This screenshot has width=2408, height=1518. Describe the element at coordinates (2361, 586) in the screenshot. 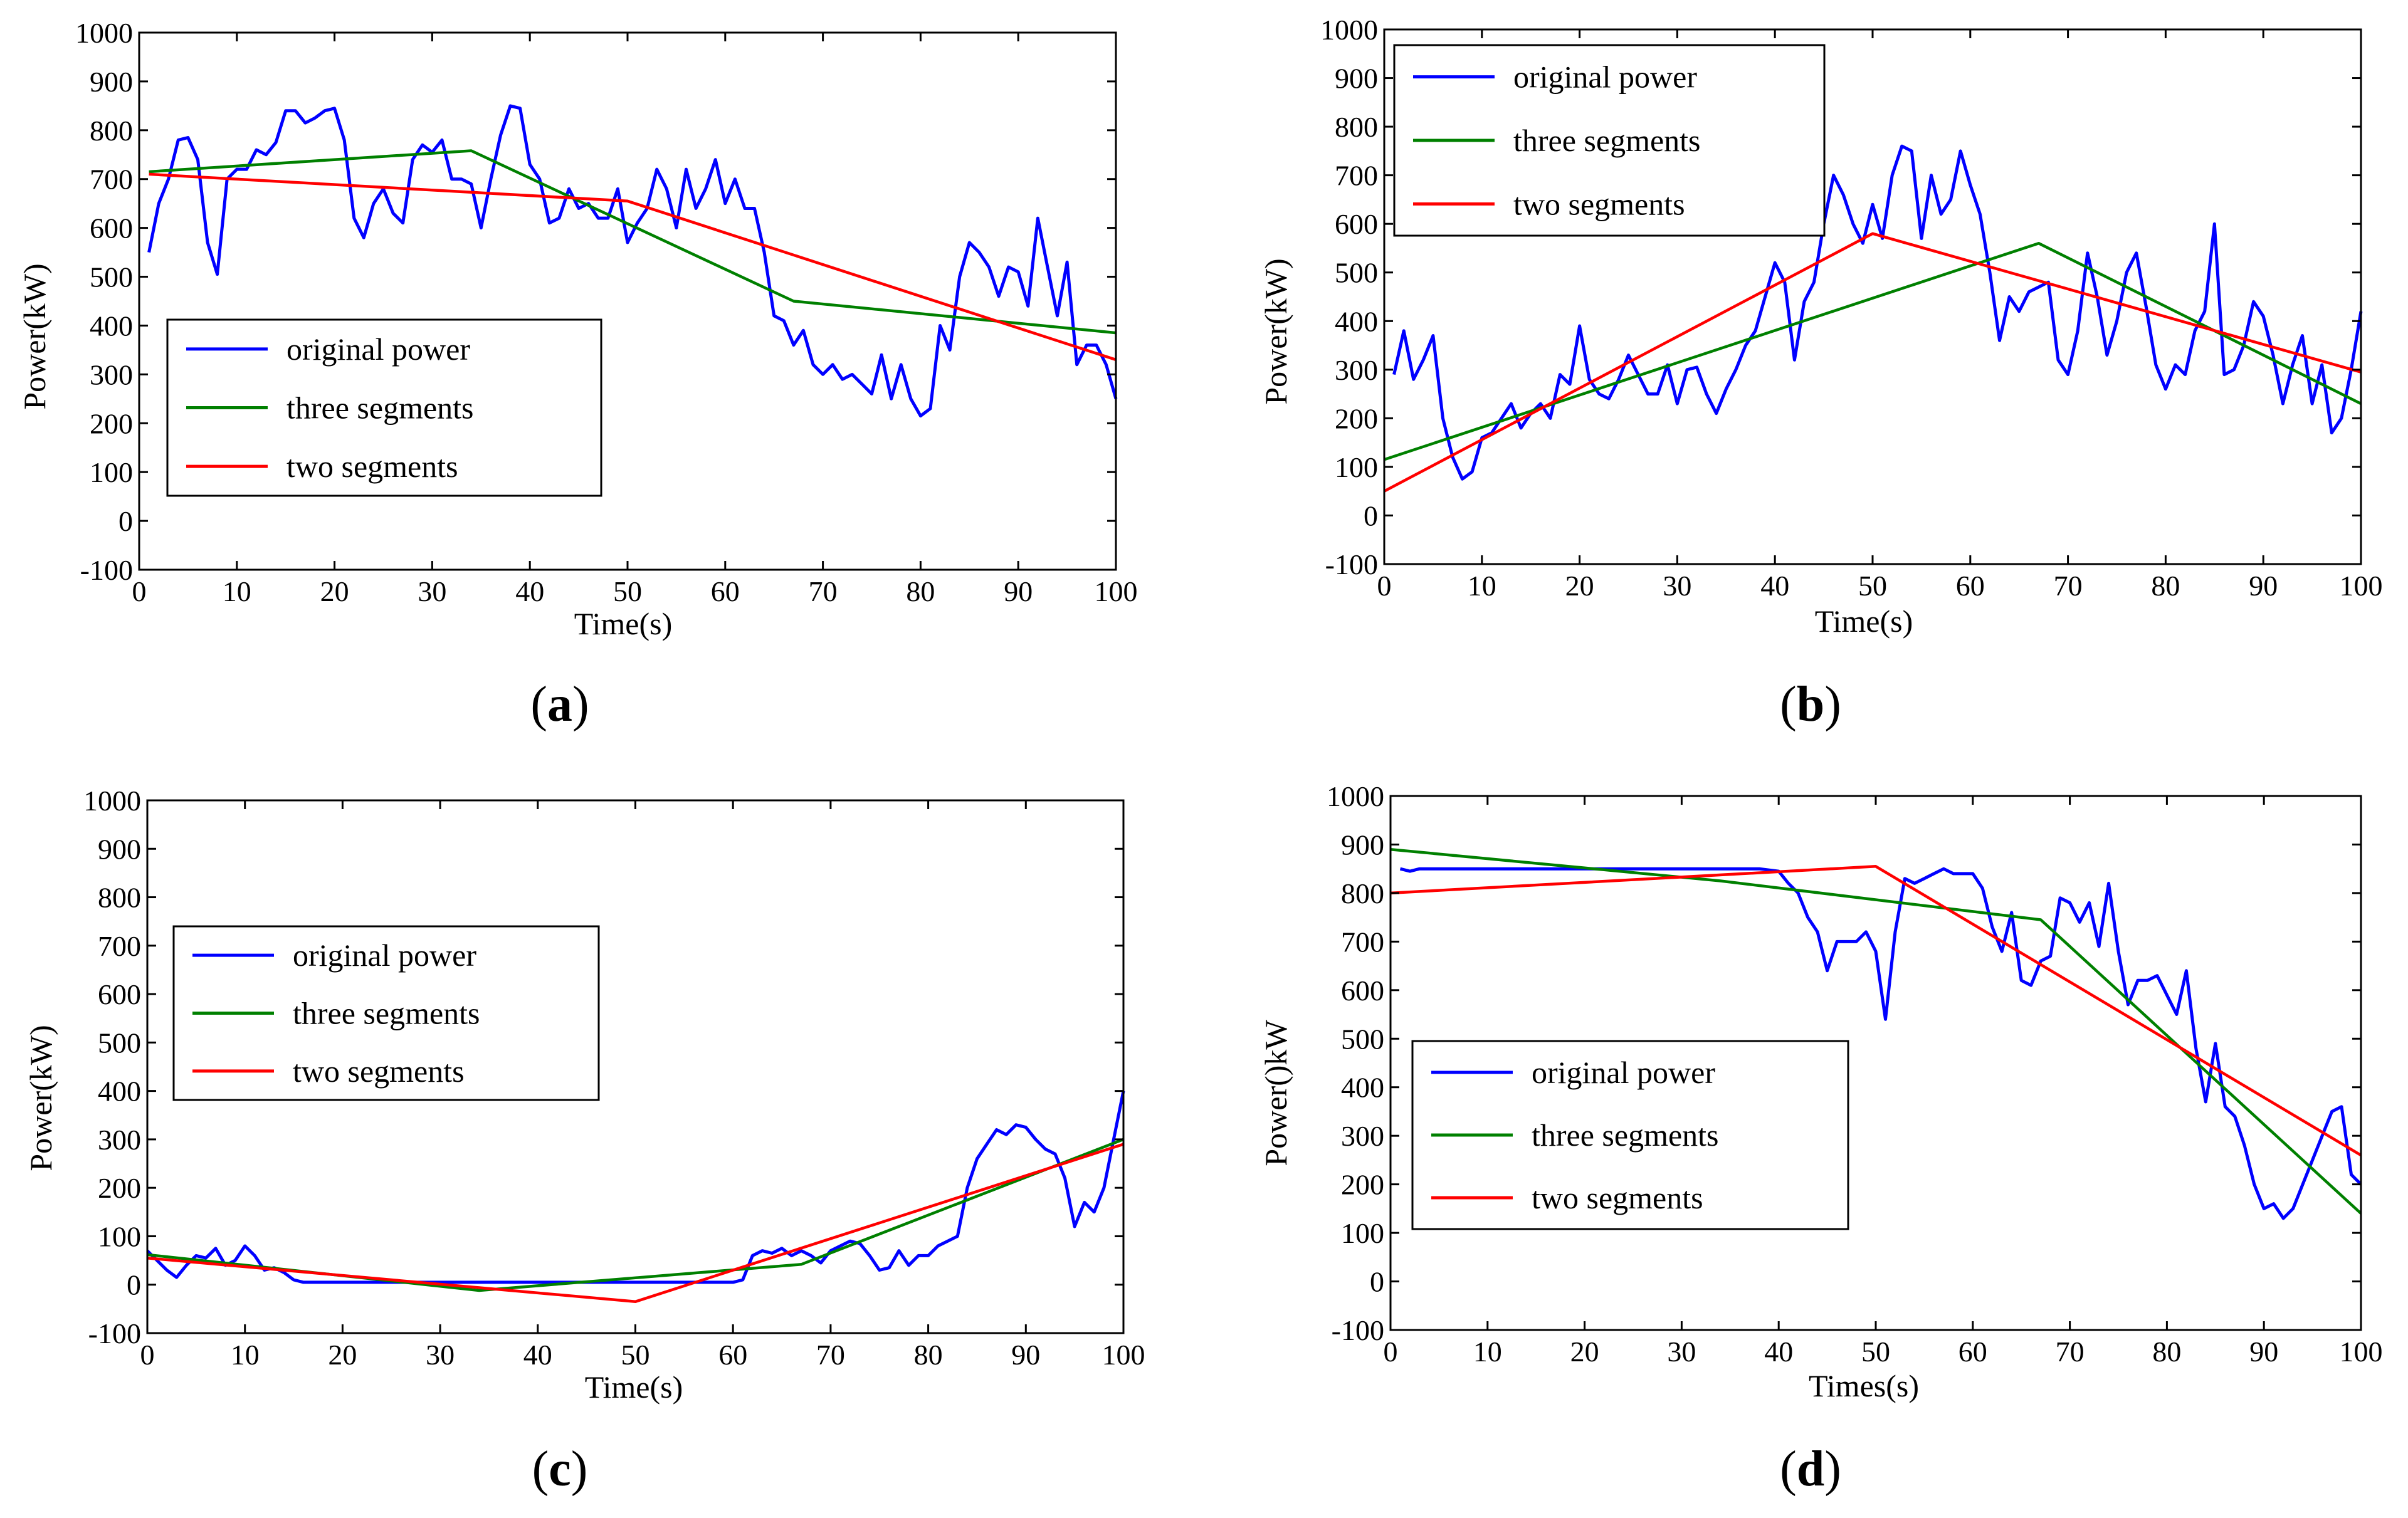

I see `x-tick-label: 100` at that location.